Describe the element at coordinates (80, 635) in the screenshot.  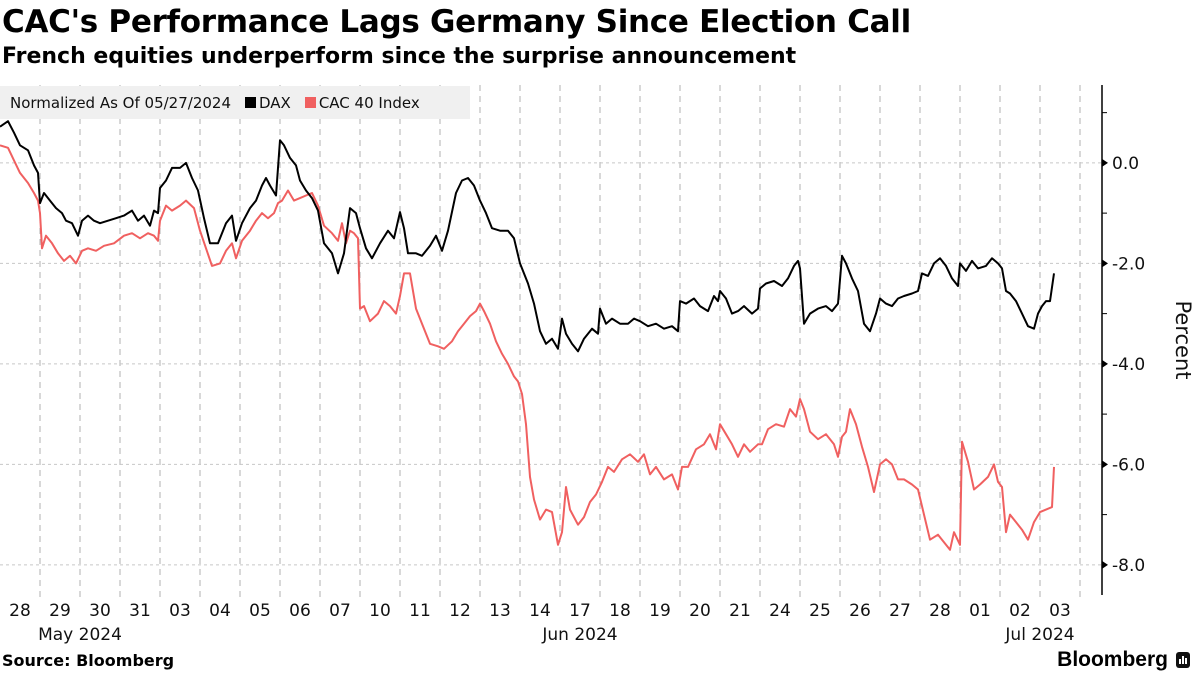
I see `x-month-label: May 2024` at that location.